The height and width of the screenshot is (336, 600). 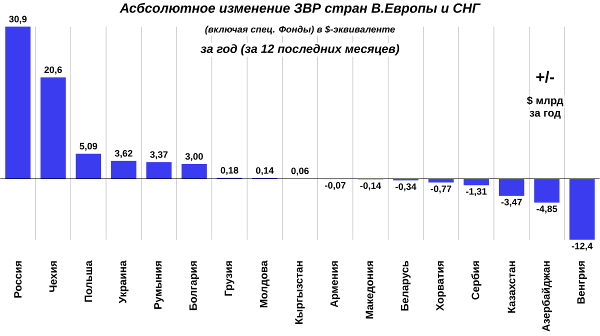 I want to click on data-label: 30,9, so click(x=18, y=20).